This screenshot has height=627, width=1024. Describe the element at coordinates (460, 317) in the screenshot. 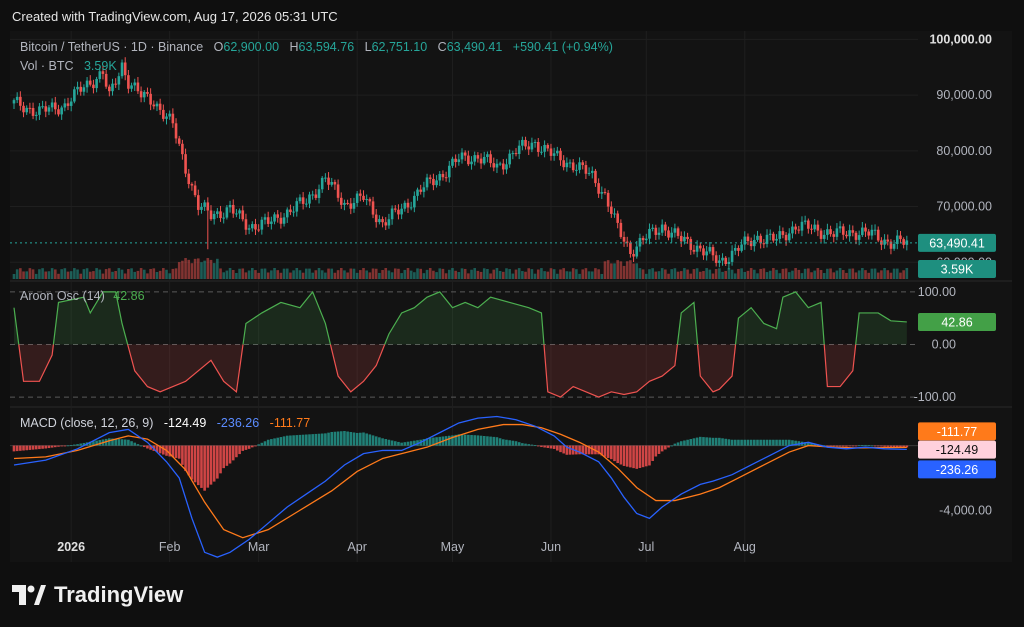

I see `aroon-line-positive` at that location.